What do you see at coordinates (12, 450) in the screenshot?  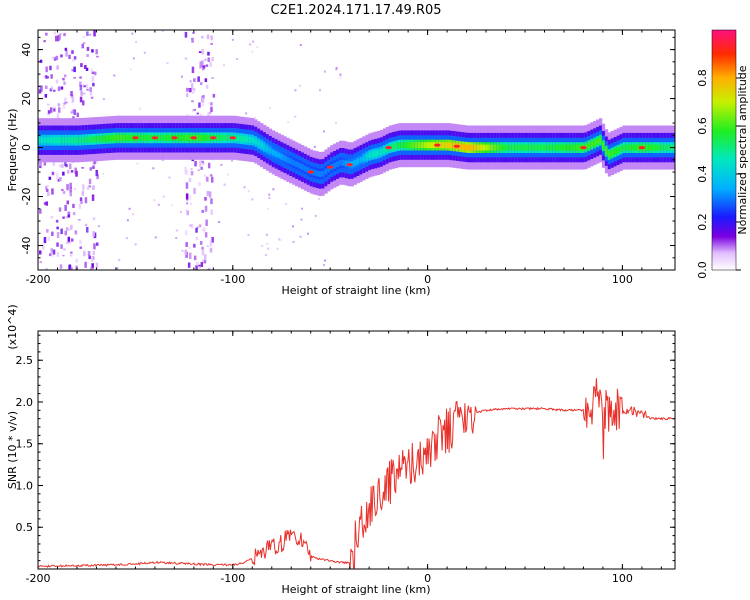 I see `snr-y-label: SNR (10 * v/v)` at bounding box center [12, 450].